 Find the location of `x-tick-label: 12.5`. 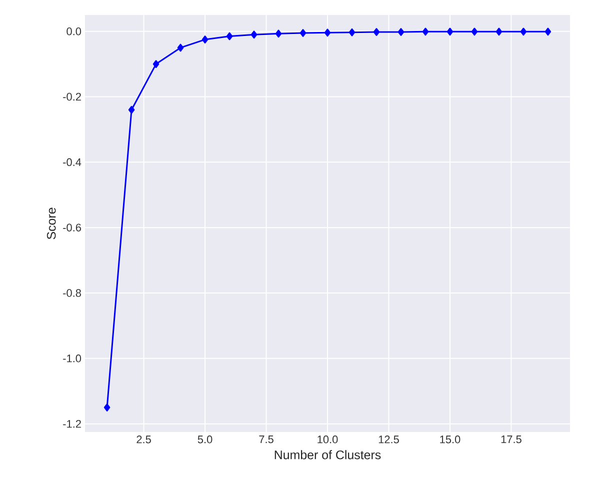

x-tick-label: 12.5 is located at coordinates (388, 440).